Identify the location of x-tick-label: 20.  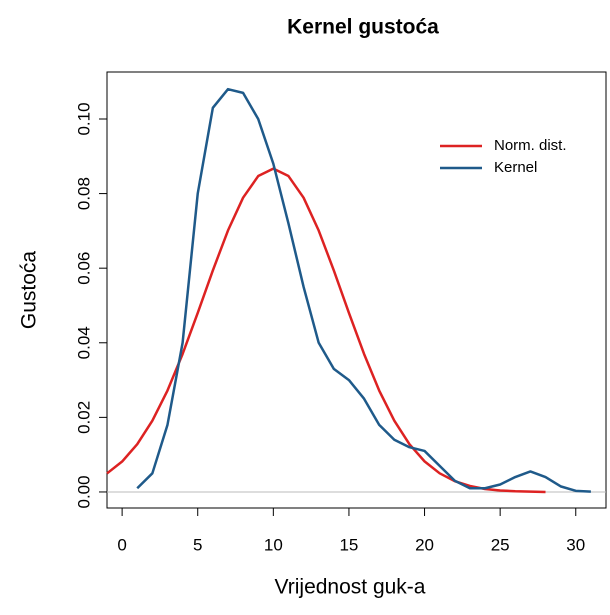
(424, 544).